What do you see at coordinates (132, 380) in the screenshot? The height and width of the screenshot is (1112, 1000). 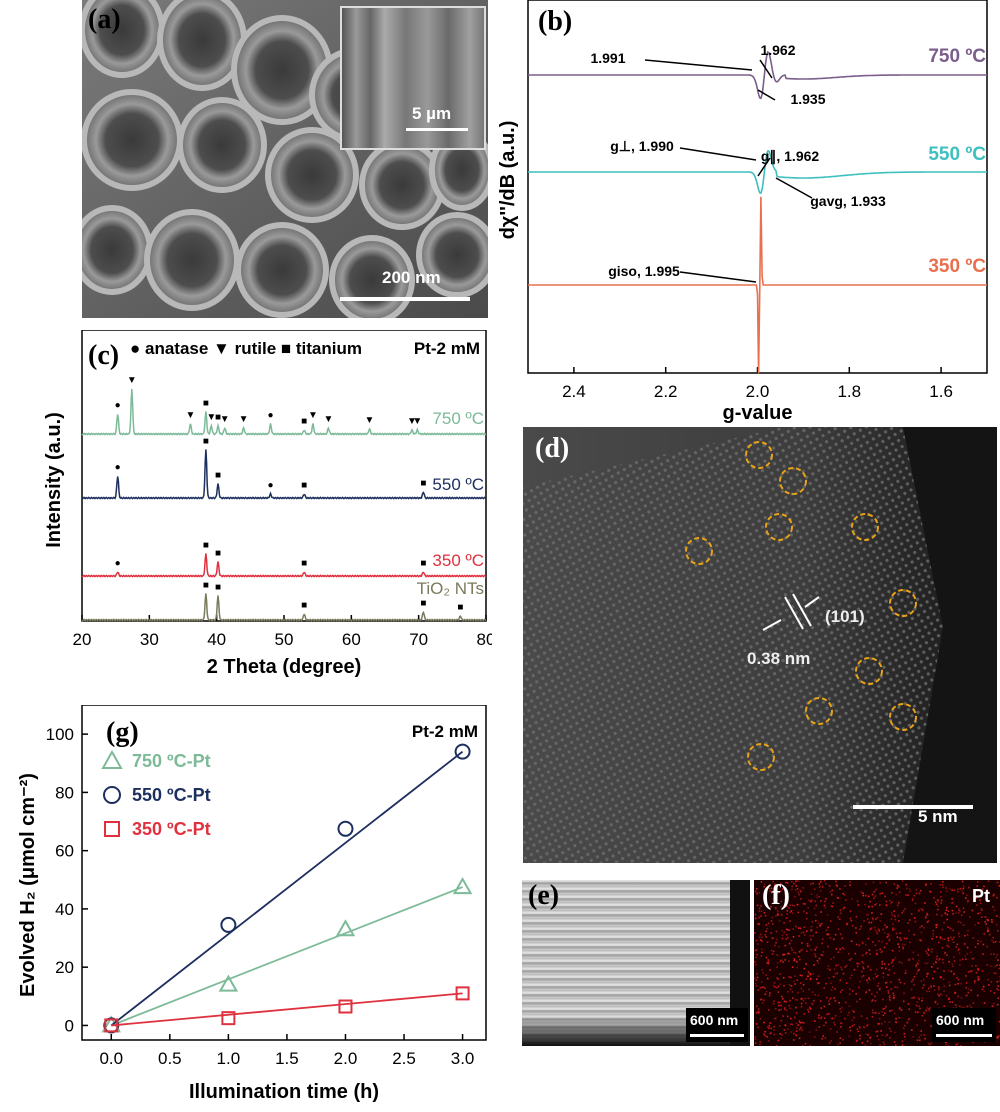 I see `peak-marker: ▼` at bounding box center [132, 380].